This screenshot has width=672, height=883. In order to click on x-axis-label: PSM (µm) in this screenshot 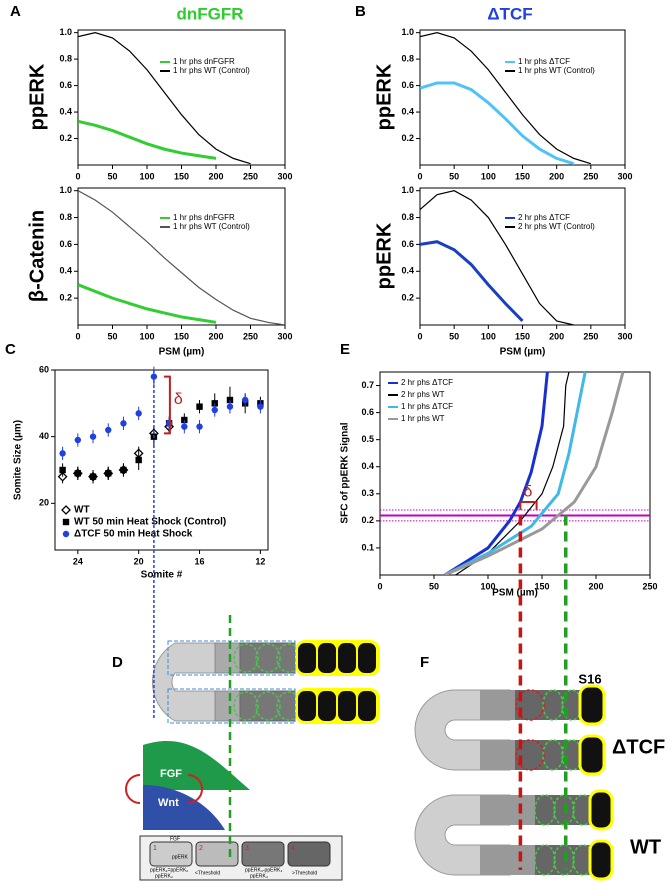, I will do `click(515, 593)`.